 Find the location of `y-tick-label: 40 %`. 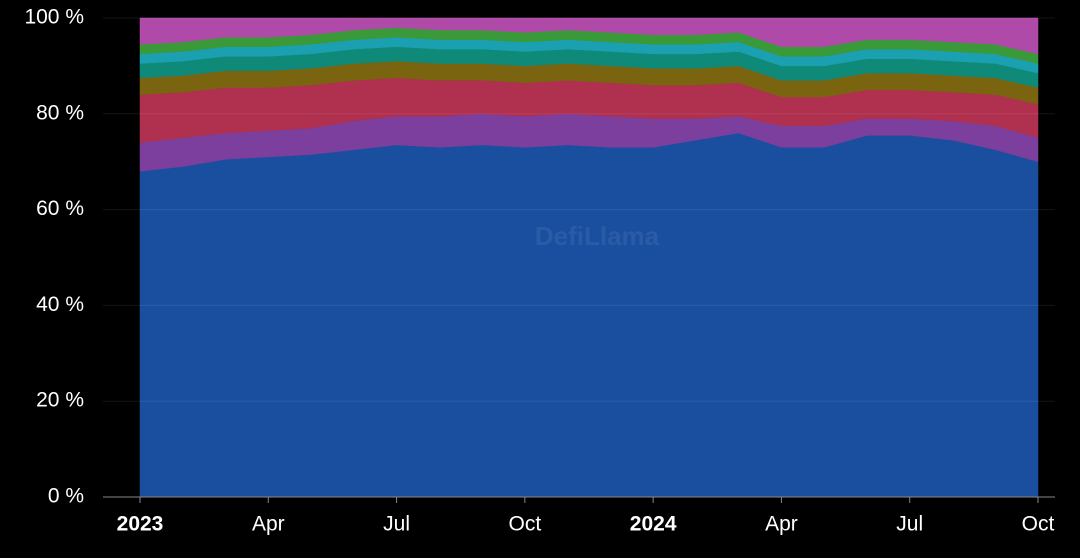

y-tick-label: 40 % is located at coordinates (60, 304).